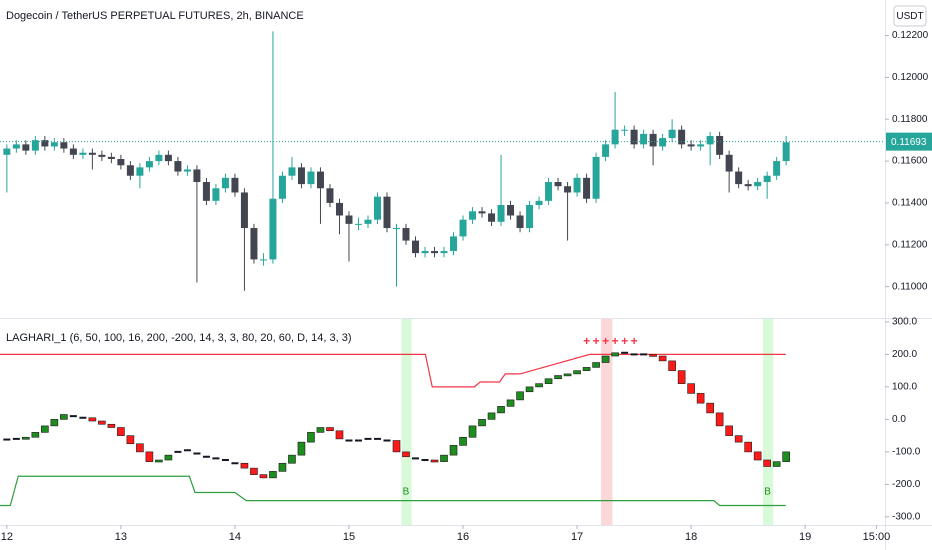 The image size is (932, 550). Describe the element at coordinates (349, 537) in the screenshot. I see `x-tick-label: 15` at that location.